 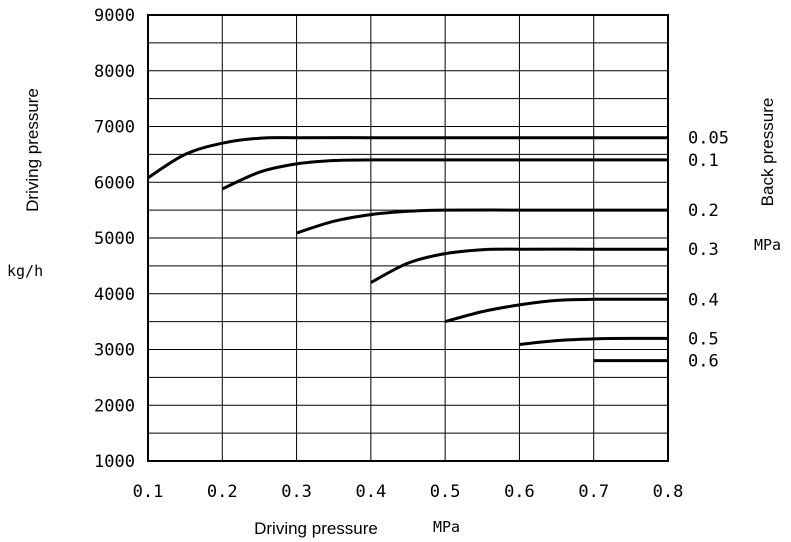 I want to click on x-tick-label: 0.6, so click(x=519, y=492).